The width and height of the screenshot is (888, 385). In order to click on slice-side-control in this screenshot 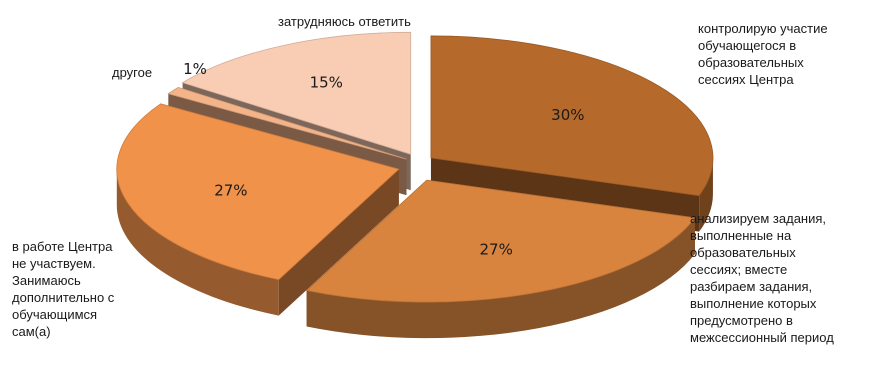, I will do `click(706, 194)`.